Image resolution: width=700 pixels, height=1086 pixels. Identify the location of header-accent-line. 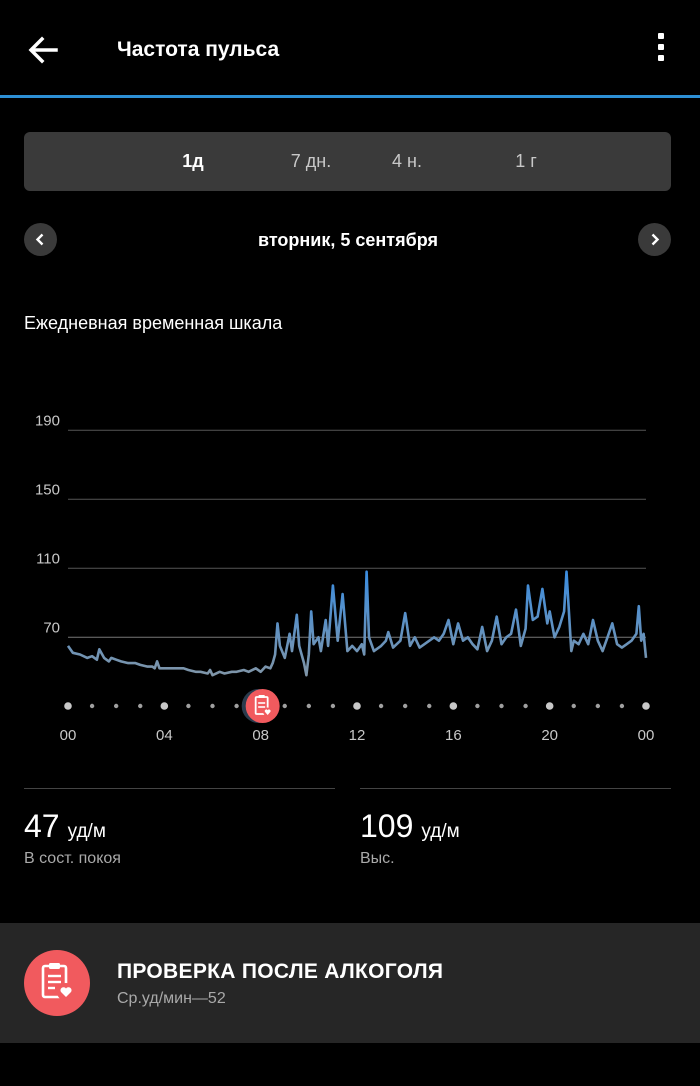
(350, 96).